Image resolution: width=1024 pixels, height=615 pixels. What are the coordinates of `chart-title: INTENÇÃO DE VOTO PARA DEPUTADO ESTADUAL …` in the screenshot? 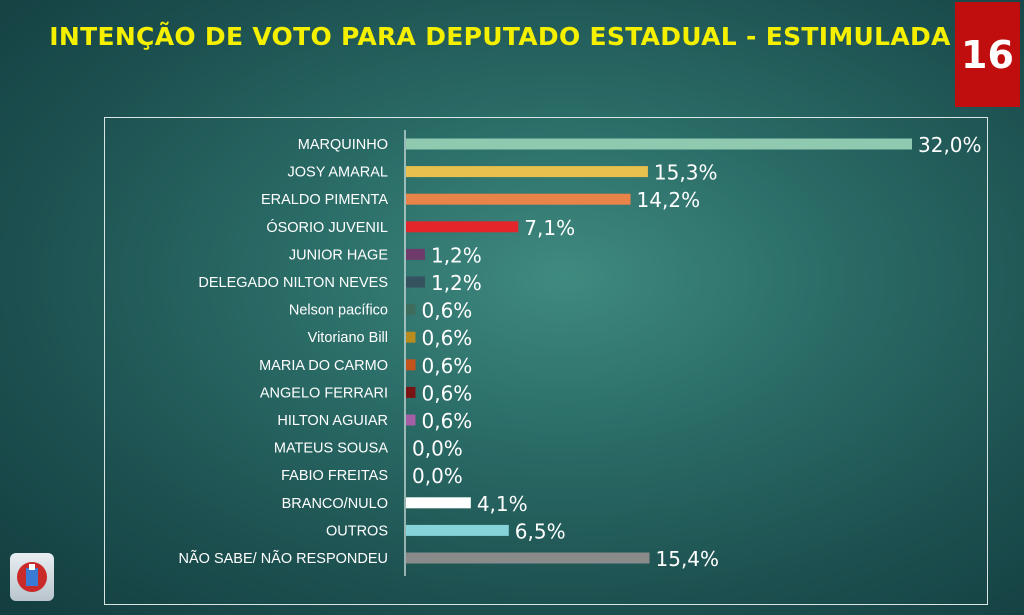 It's located at (500, 36).